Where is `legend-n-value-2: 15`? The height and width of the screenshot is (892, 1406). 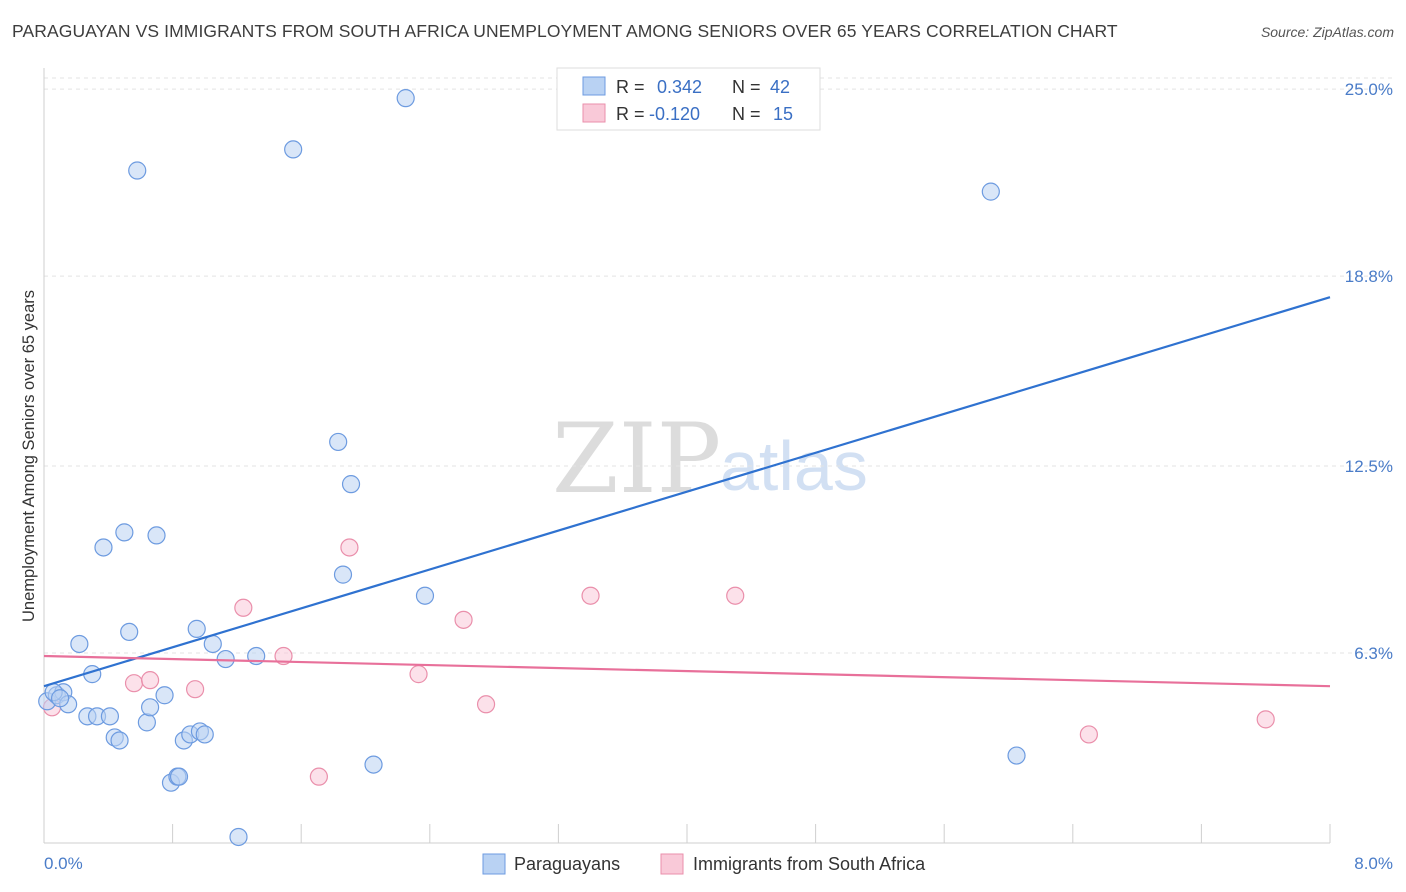
legend-n-value-2: 15 is located at coordinates (783, 114).